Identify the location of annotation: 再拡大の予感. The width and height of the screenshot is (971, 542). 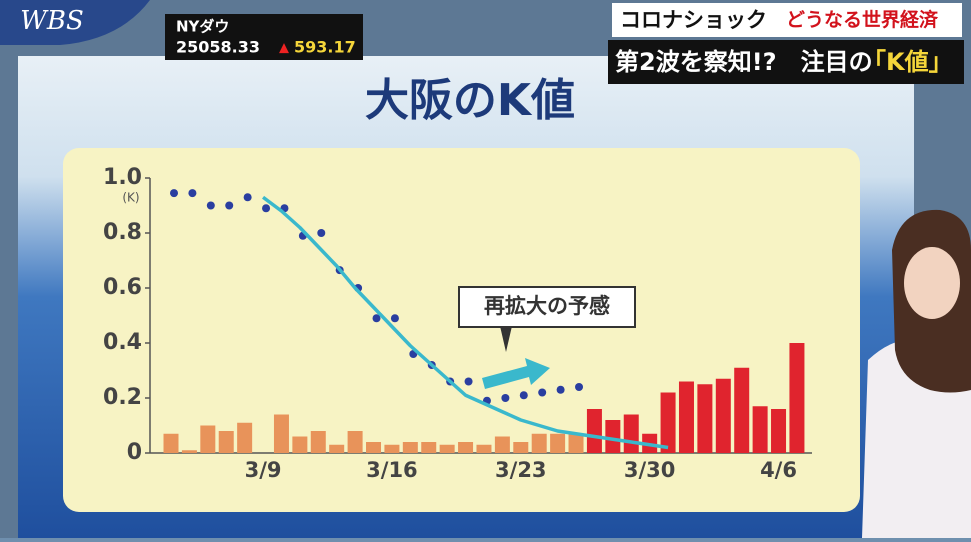
(547, 306).